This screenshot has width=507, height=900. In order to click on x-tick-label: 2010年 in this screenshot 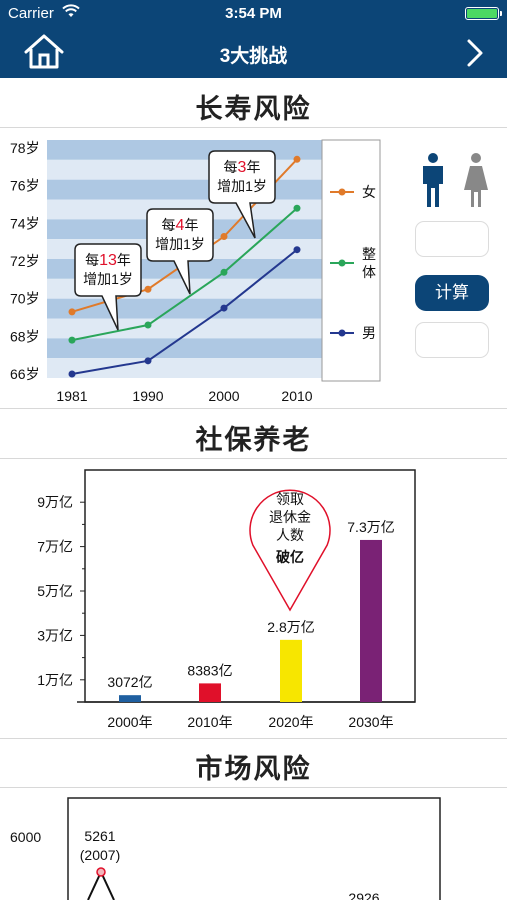, I will do `click(209, 722)`.